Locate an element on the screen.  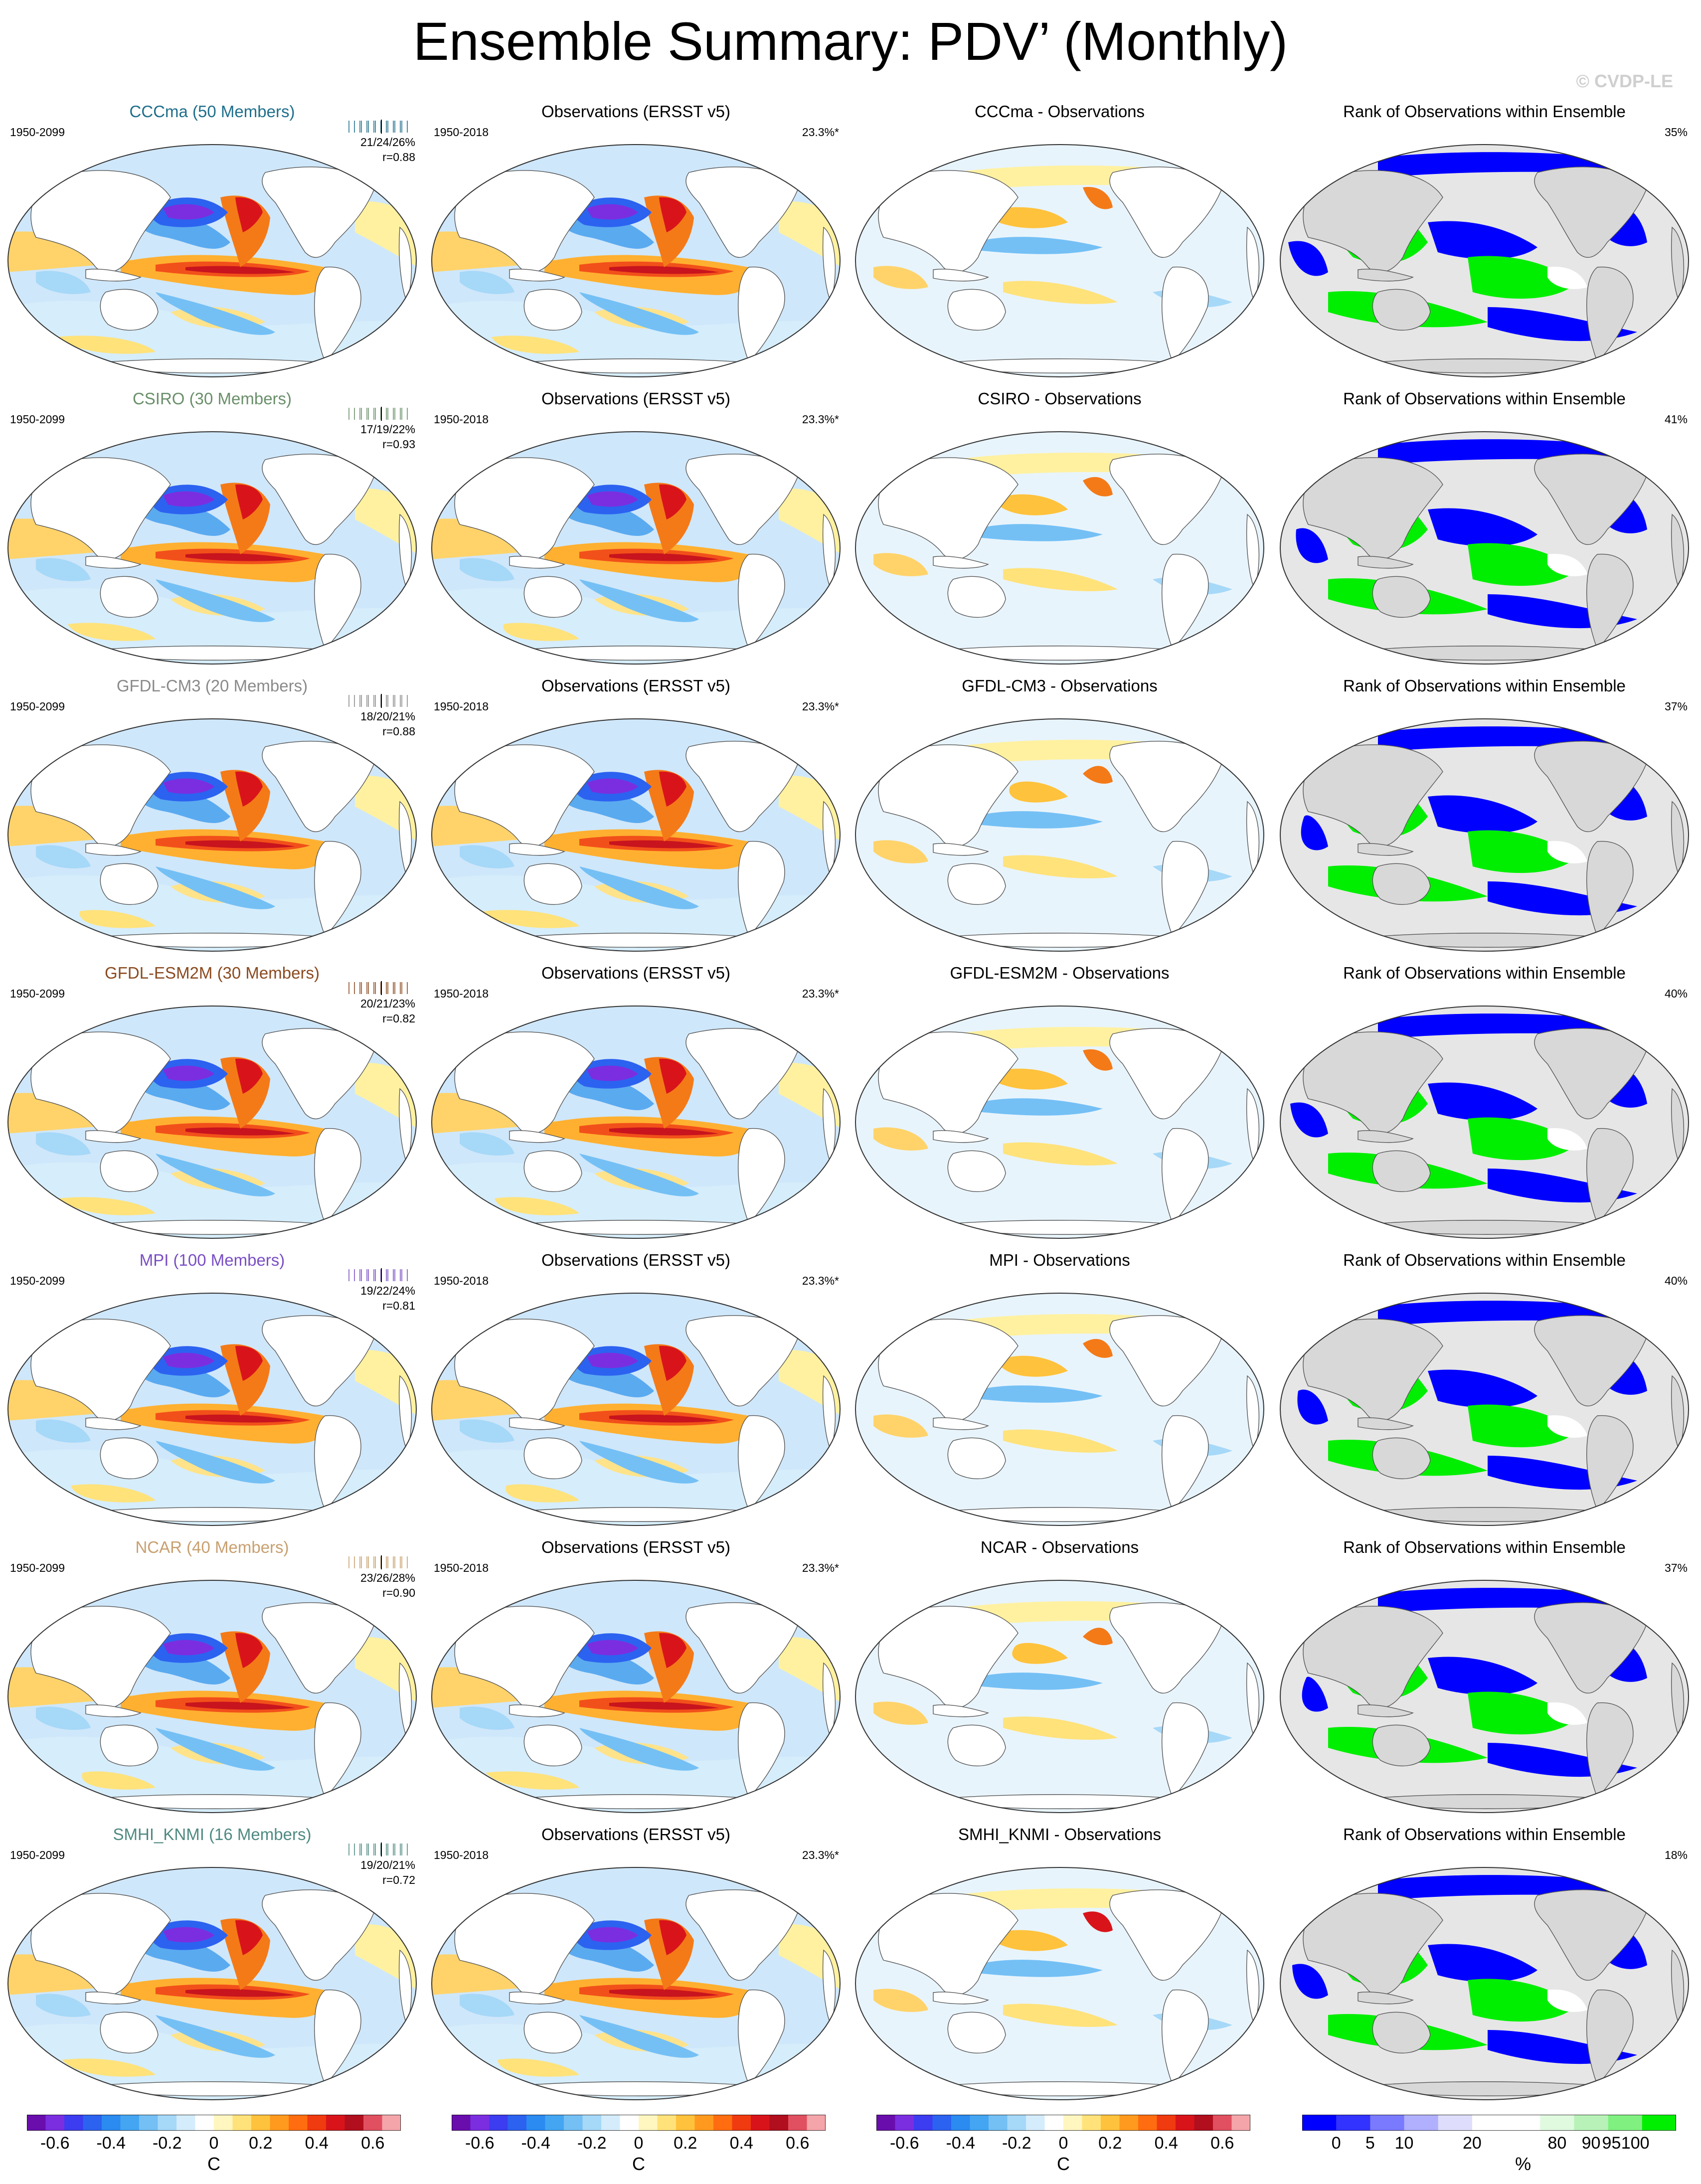
model-stats: 20/21/23% r=0.82 is located at coordinates (387, 1011).